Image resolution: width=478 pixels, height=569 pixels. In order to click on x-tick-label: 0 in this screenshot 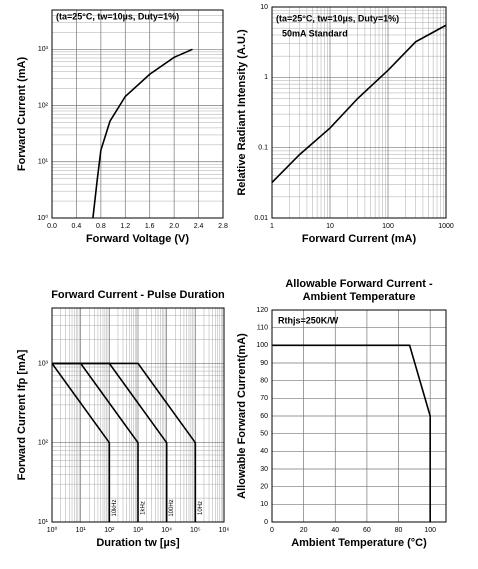, I will do `click(272, 530)`.